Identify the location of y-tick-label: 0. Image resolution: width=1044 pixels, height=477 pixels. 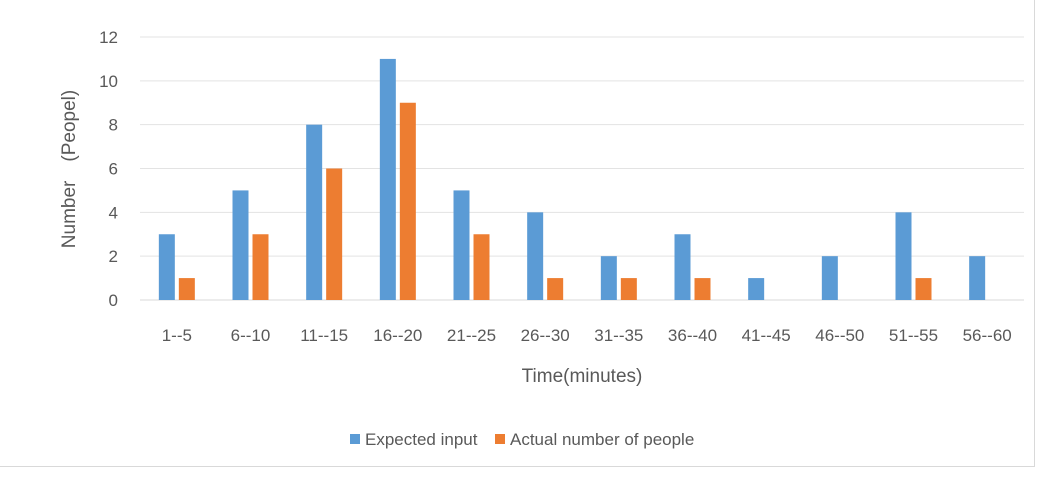
(113, 300).